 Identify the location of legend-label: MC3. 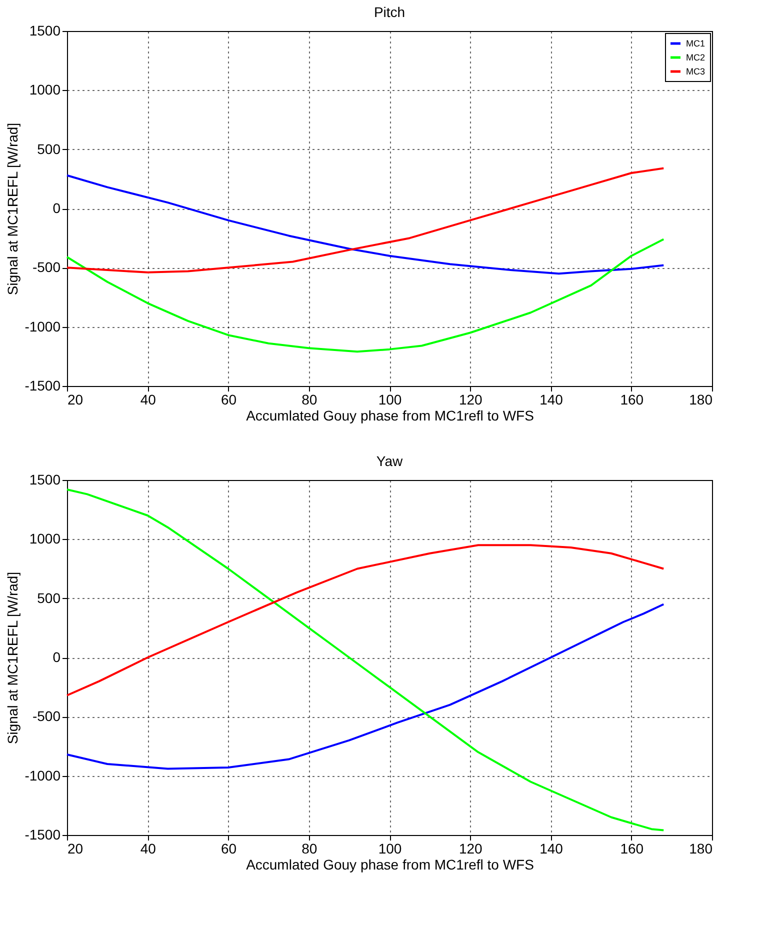
(696, 71).